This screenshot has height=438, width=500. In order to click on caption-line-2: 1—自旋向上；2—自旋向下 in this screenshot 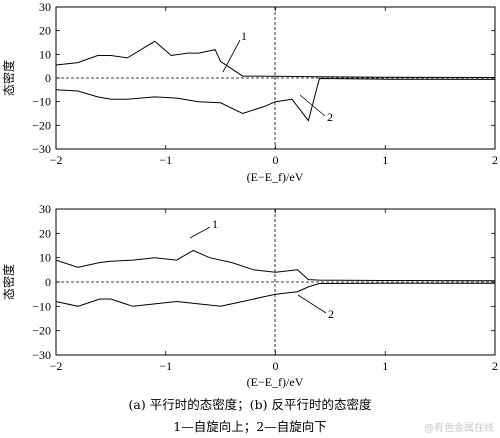, I will do `click(250, 426)`.